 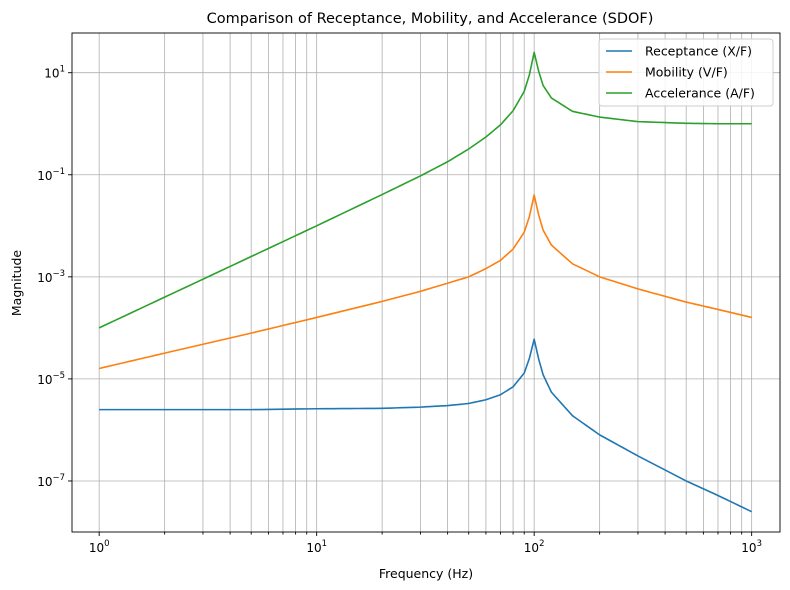 I want to click on y-axis-label: Magnitude, so click(x=16, y=283).